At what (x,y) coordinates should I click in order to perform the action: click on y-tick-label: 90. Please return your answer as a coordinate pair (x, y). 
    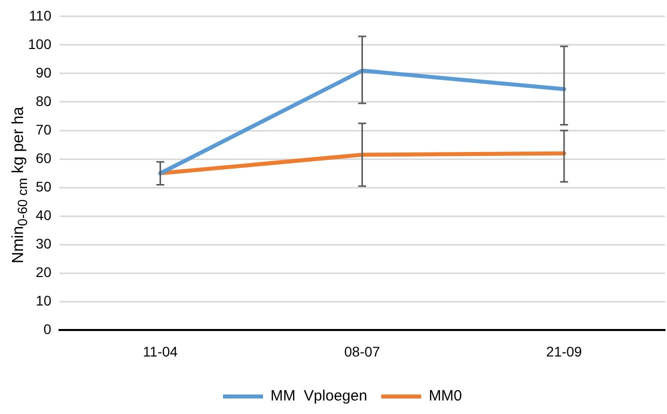
    Looking at the image, I should click on (44, 72).